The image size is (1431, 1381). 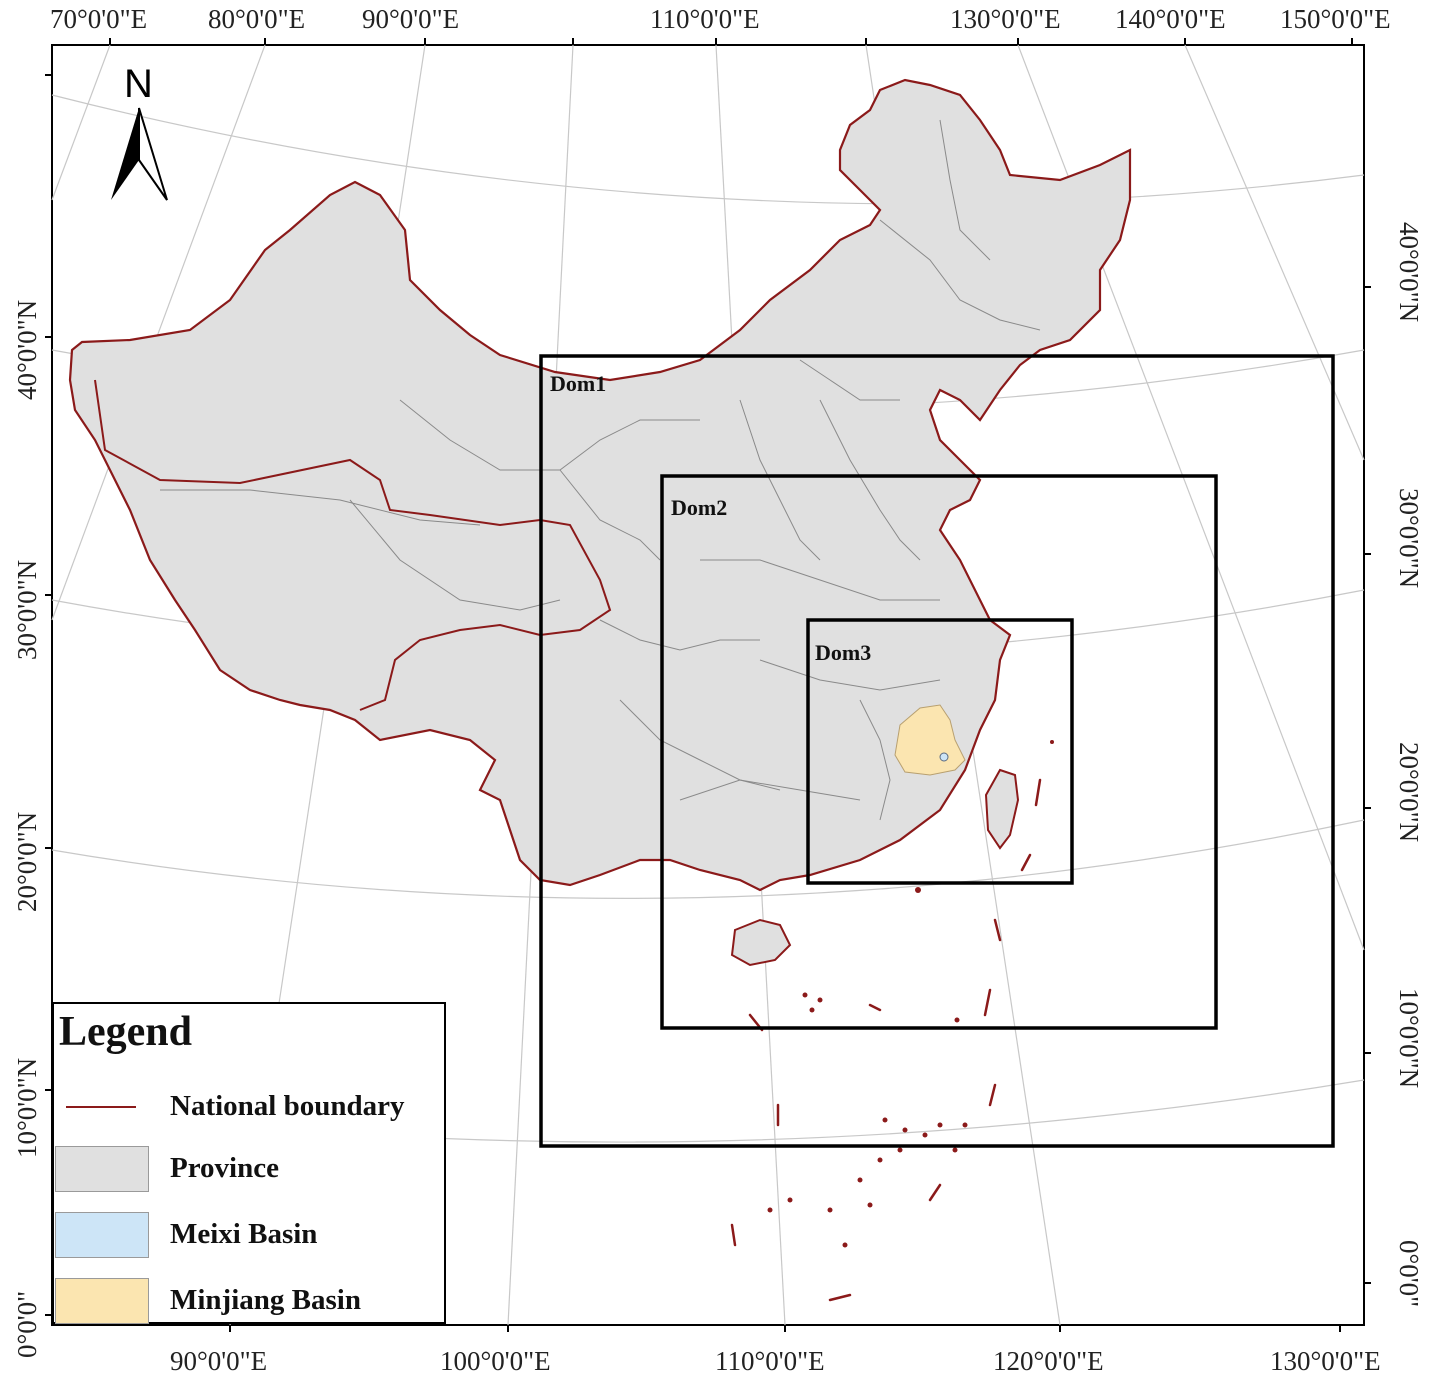 I want to click on legend-item-minjiang-basin: Minjiang Basin, so click(x=249, y=1302).